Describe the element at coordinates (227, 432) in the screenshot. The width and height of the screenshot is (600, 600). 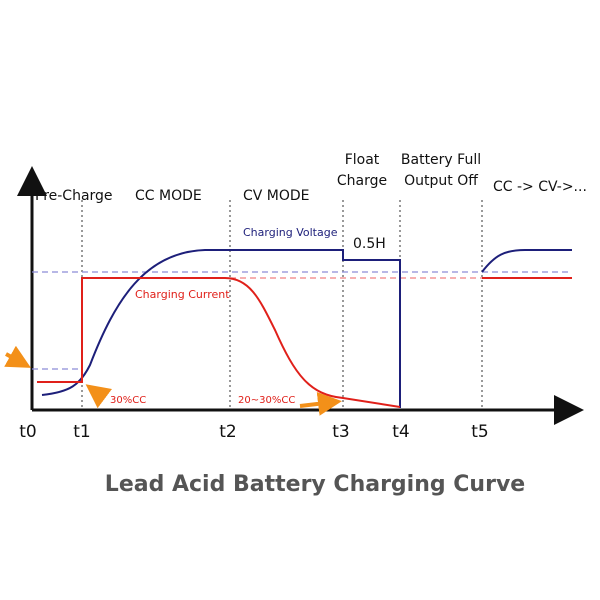
I see `time-label: t2` at that location.